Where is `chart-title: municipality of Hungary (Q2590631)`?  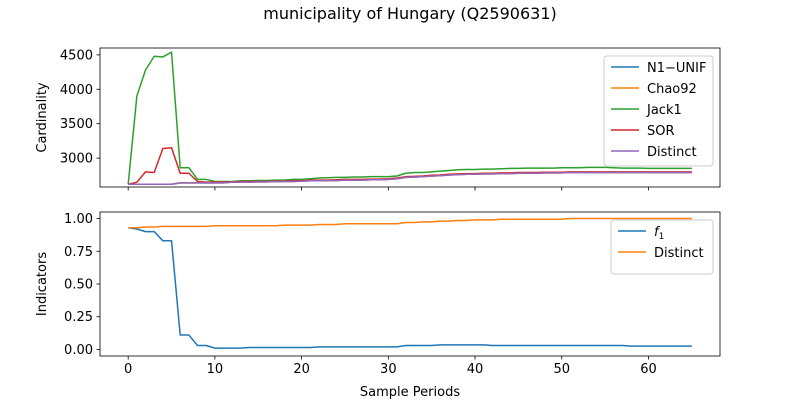 chart-title: municipality of Hungary (Q2590631) is located at coordinates (409, 13).